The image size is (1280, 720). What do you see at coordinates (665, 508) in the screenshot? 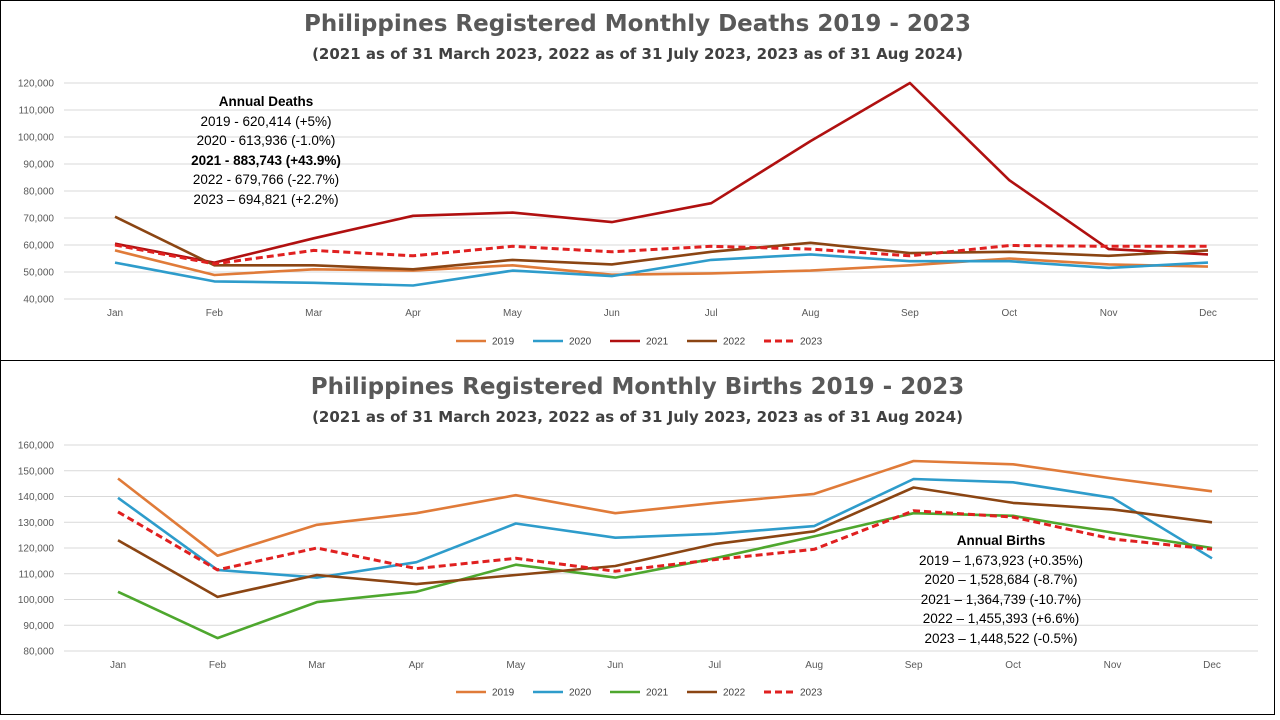
I see `births-series-2019` at bounding box center [665, 508].